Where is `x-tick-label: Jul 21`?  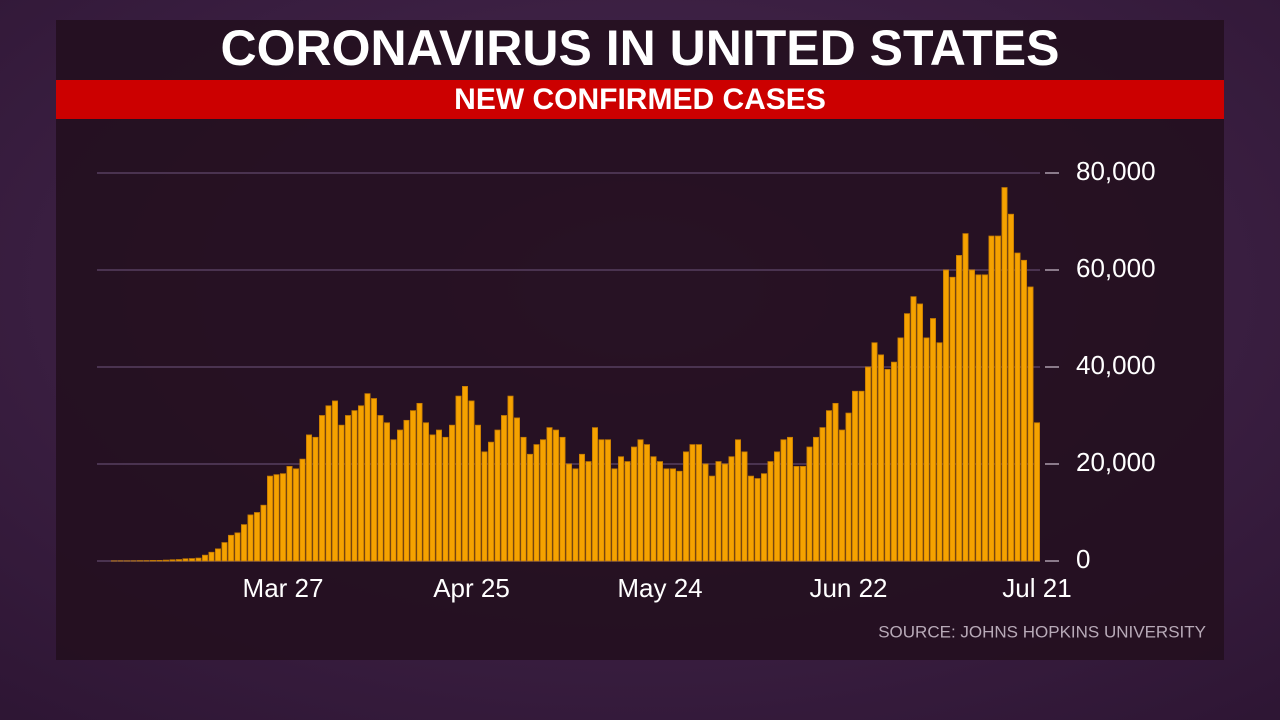
x-tick-label: Jul 21 is located at coordinates (1036, 588).